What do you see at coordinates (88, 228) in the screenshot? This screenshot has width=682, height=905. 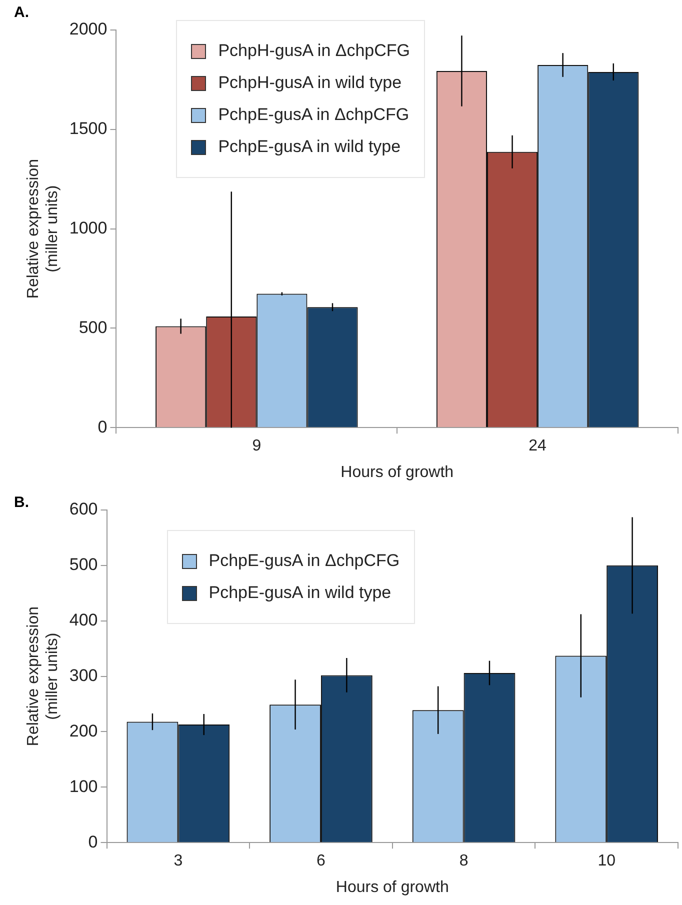 I see `y-tick-label: 1000` at bounding box center [88, 228].